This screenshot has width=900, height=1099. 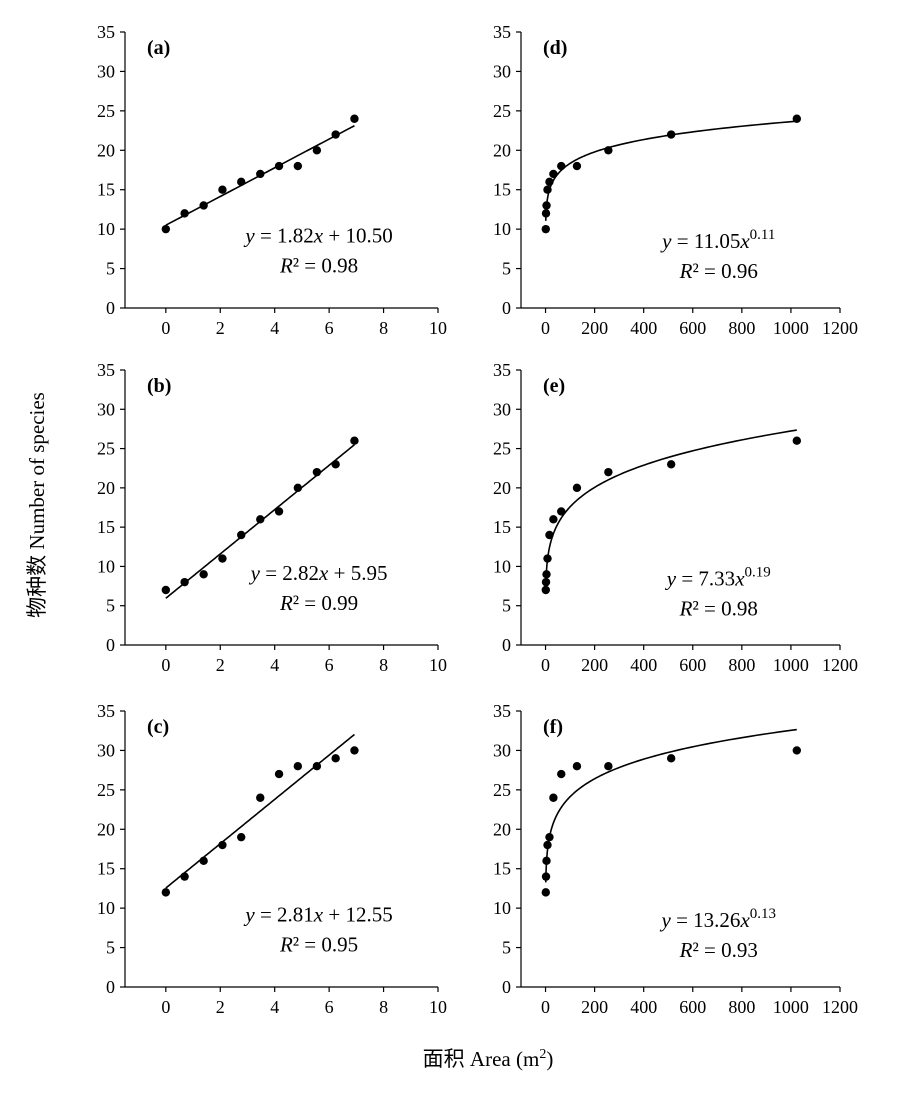 I want to click on x-tick-label: 10, so click(x=438, y=665).